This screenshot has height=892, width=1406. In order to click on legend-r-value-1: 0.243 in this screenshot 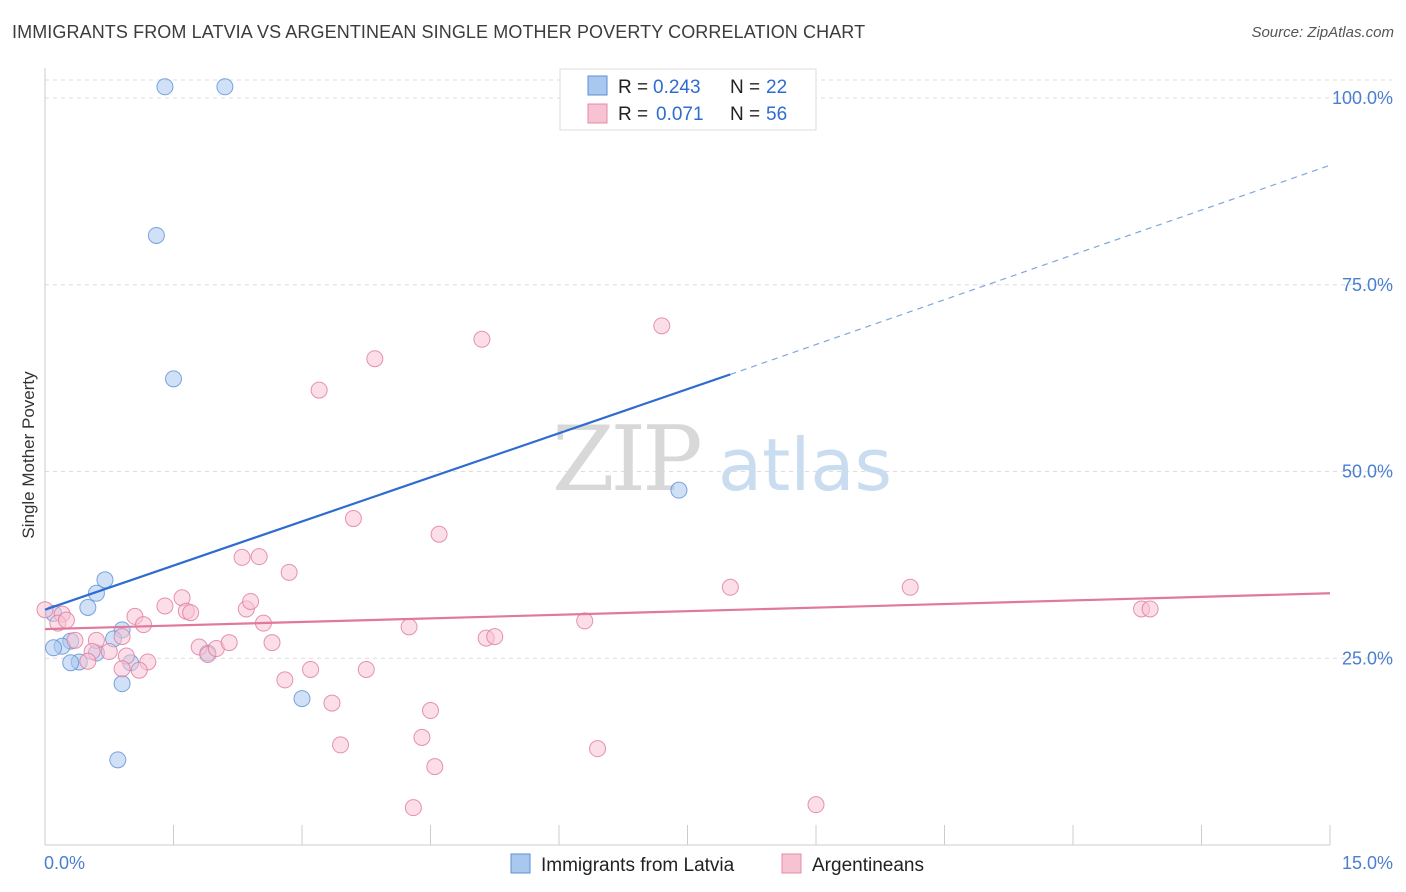, I will do `click(677, 87)`.